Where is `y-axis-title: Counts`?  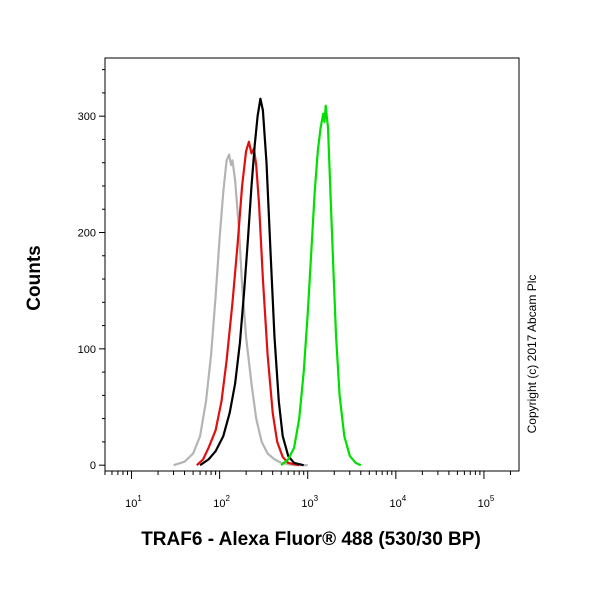 y-axis-title: Counts is located at coordinates (34, 277).